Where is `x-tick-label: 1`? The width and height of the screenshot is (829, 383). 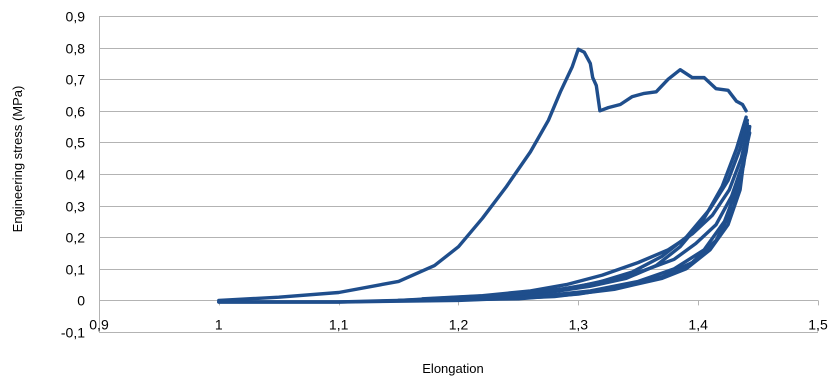
x-tick-label: 1 is located at coordinates (219, 324).